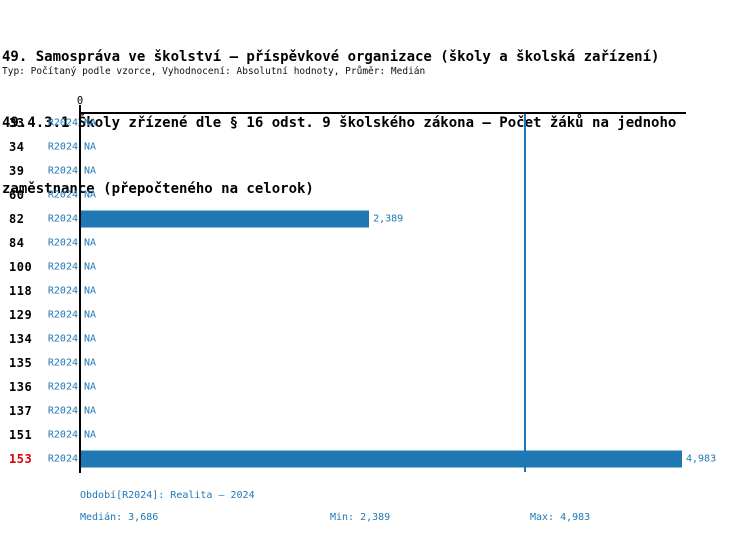 This screenshot has width=750, height=534. I want to click on row-id-label: 129, so click(21, 315).